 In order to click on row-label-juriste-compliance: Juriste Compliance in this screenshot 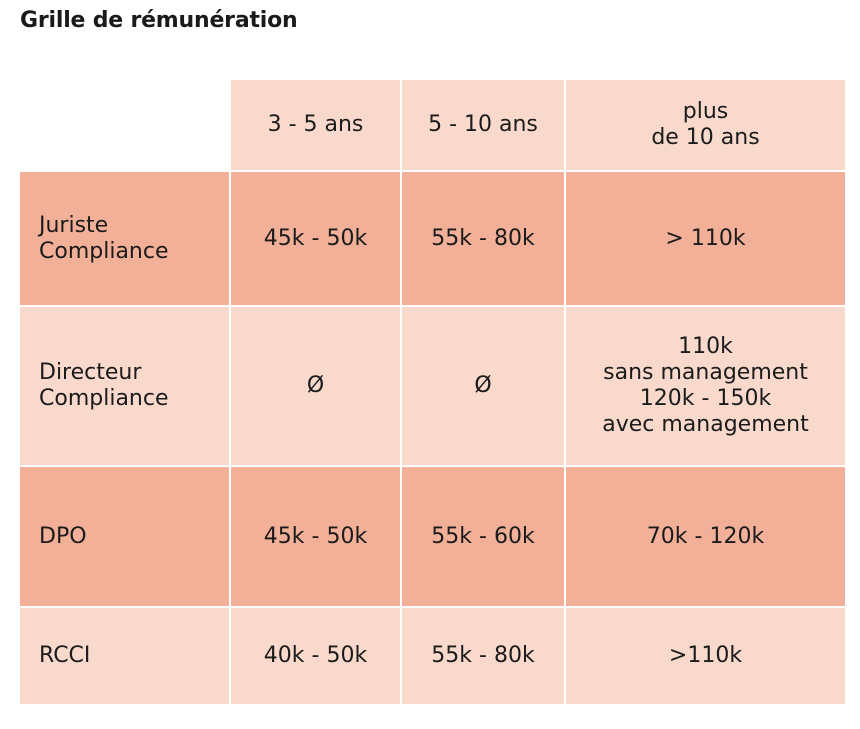, I will do `click(124, 238)`.